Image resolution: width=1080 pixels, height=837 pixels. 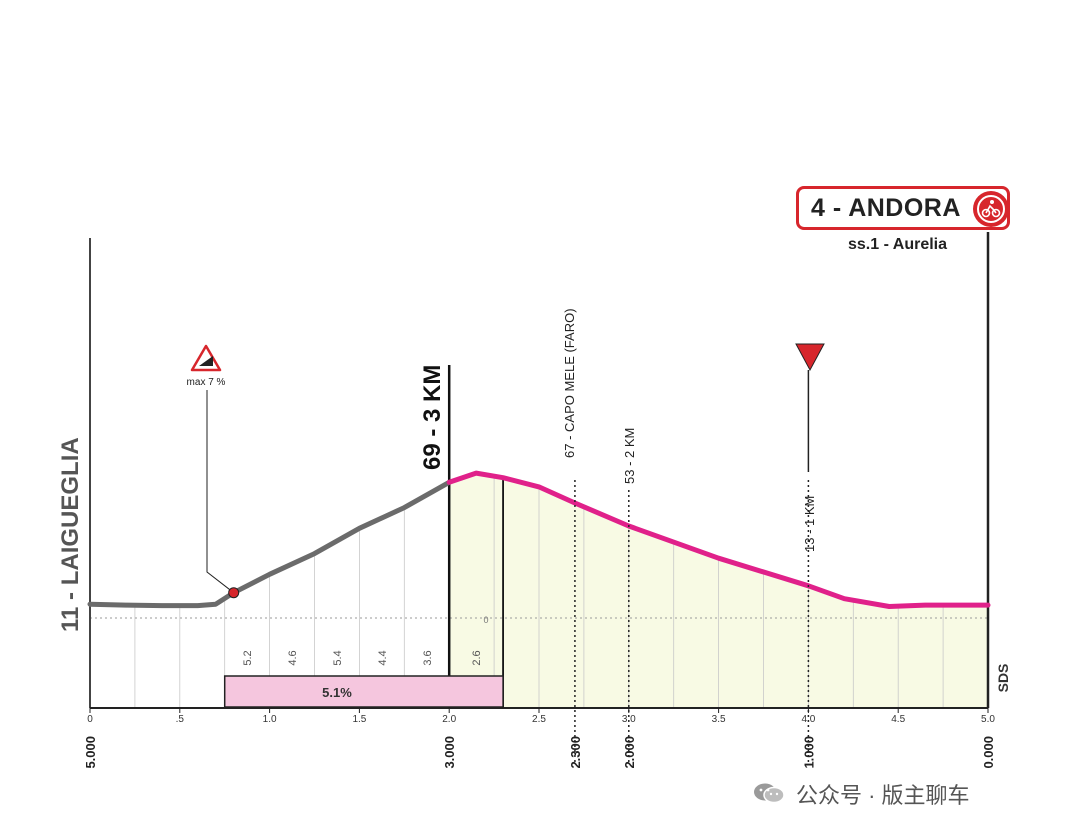 What do you see at coordinates (206, 382) in the screenshot?
I see `max-grade-label: max 7 %` at bounding box center [206, 382].